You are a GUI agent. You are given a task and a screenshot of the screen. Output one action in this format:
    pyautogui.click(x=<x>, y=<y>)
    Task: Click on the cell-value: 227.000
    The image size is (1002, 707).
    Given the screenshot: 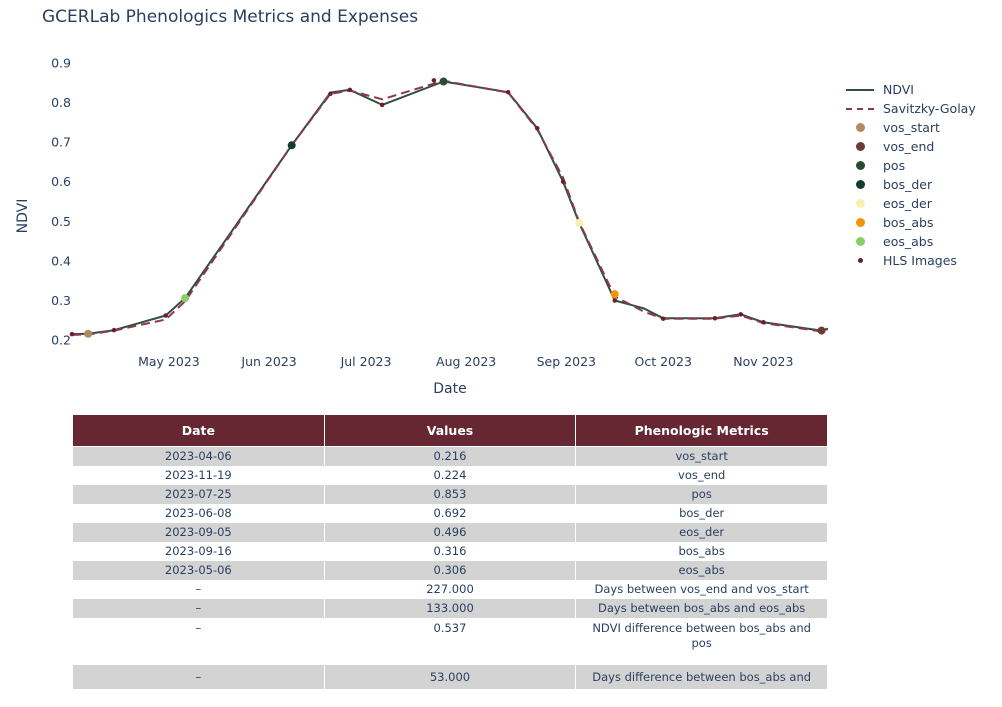 What is the action you would take?
    pyautogui.click(x=450, y=589)
    